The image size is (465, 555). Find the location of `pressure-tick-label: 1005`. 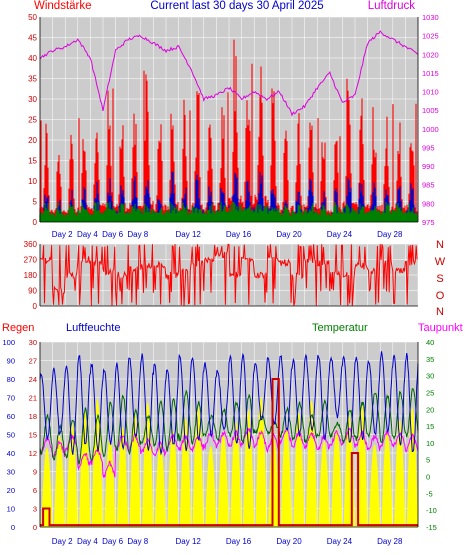

pressure-tick-label: 1005 is located at coordinates (430, 110).